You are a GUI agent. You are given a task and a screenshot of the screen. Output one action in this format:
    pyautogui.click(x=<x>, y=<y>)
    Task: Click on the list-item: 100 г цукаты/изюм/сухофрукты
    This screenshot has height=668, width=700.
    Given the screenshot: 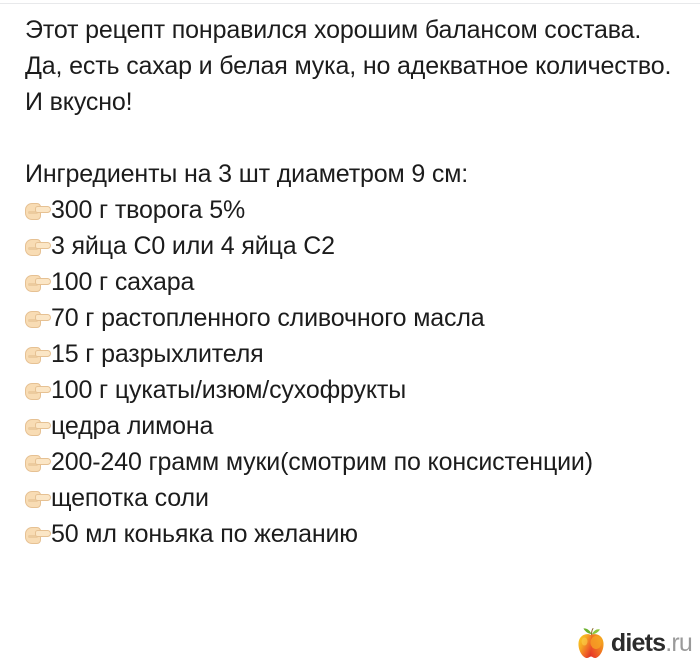 What is the action you would take?
    pyautogui.click(x=355, y=390)
    